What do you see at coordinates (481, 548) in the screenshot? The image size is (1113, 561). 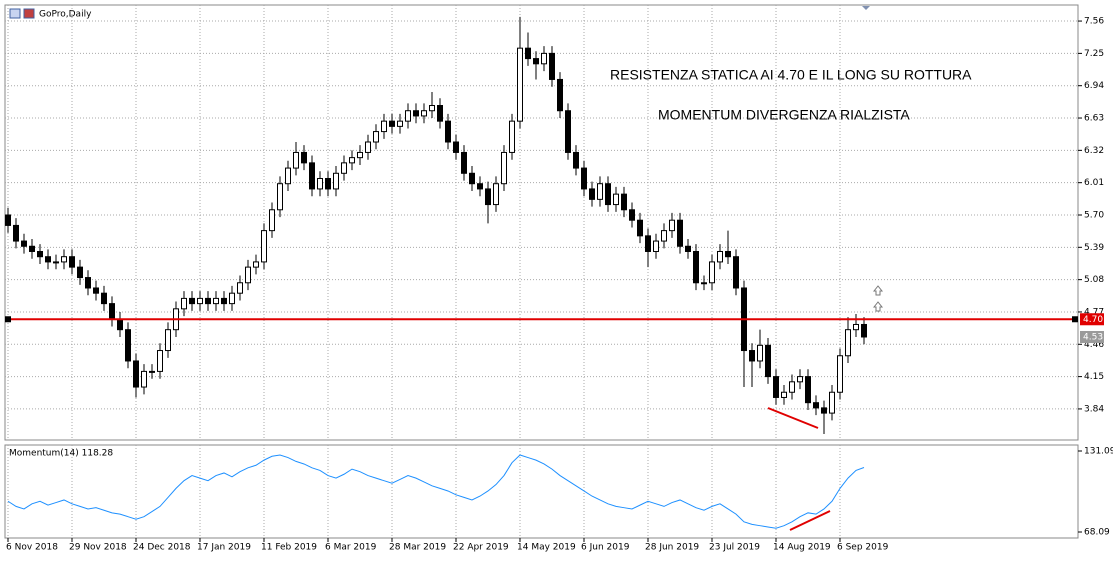 I see `x-tick-label: 22 Apr 2019` at bounding box center [481, 548].